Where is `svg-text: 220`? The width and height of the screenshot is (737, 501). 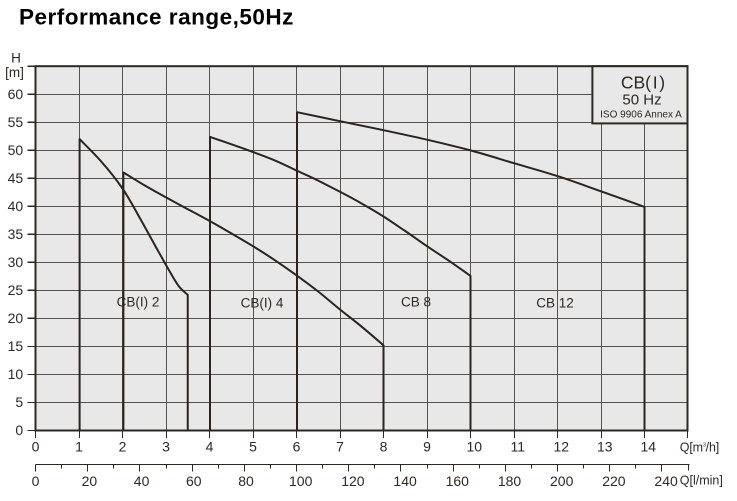 svg-text: 220 is located at coordinates (614, 481).